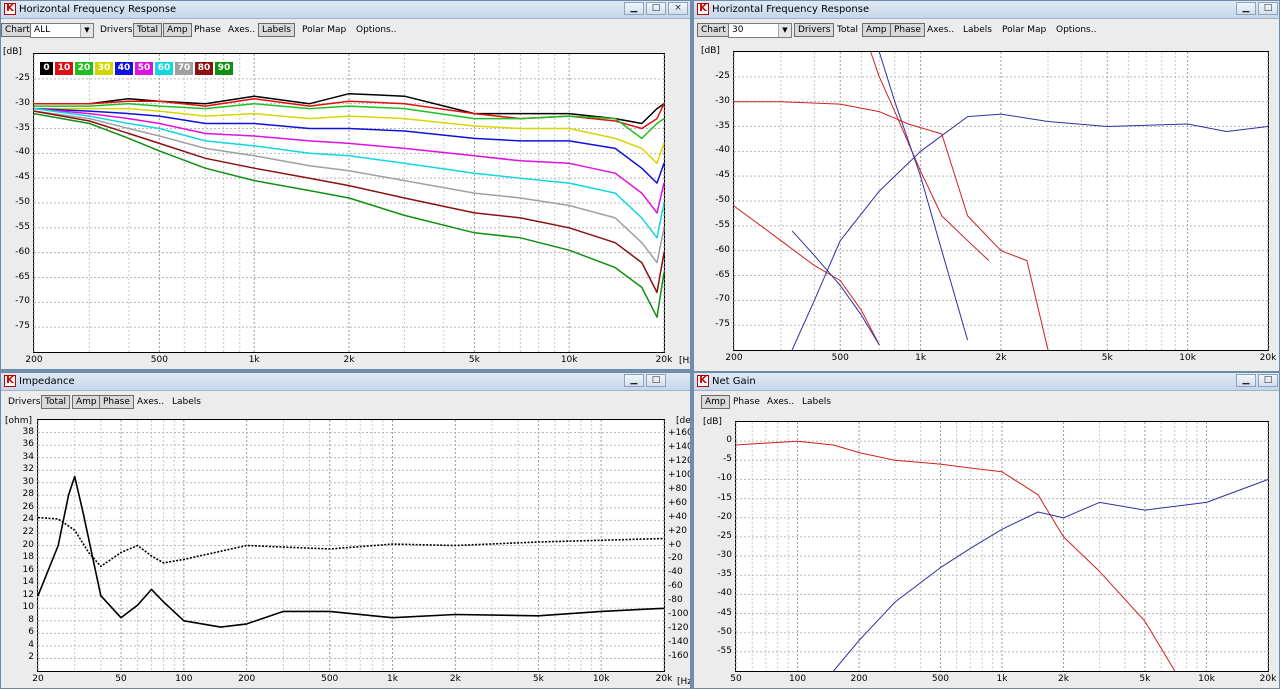 The width and height of the screenshot is (1280, 689). What do you see at coordinates (224, 68) in the screenshot?
I see `legend-item-90: 90` at bounding box center [224, 68].